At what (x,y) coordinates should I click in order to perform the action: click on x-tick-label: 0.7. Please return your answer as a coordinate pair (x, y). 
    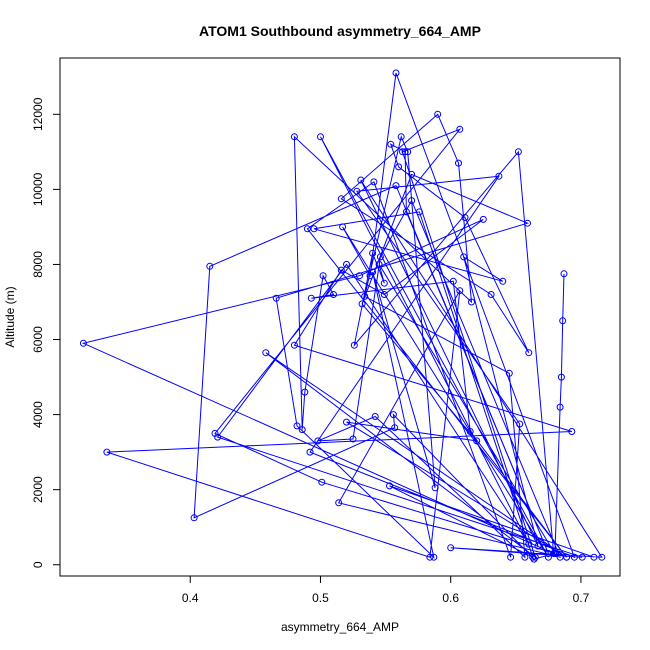
    Looking at the image, I should click on (581, 598).